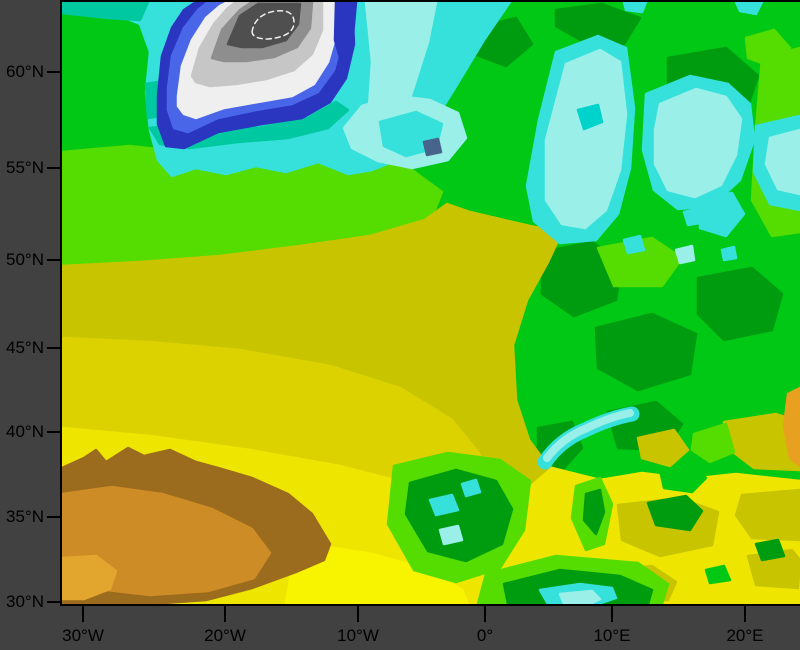  Describe the element at coordinates (273, 25) in the screenshot. I see `ice-dashed-contour` at that location.